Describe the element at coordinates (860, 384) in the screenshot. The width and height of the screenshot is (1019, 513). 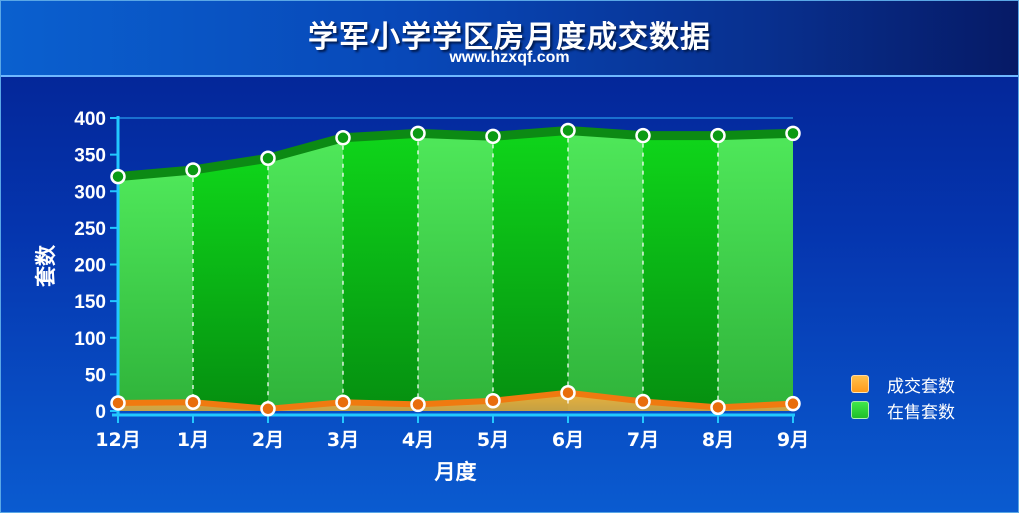
I see `legend-swatch-sale` at that location.